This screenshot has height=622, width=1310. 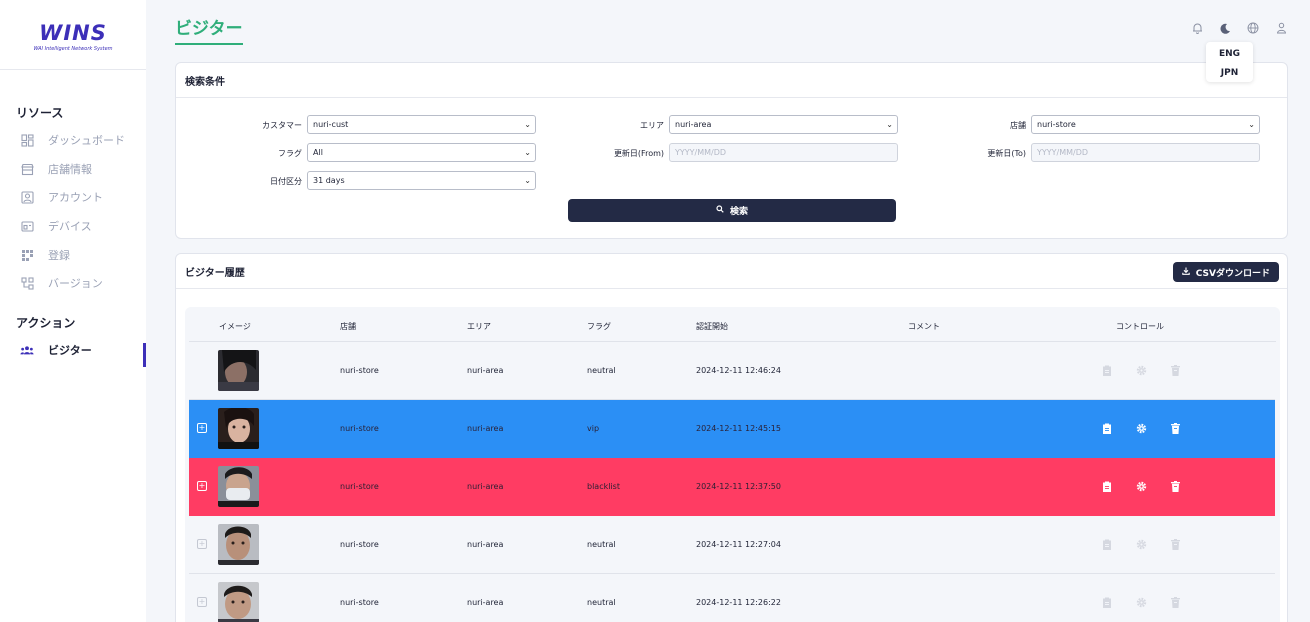 I want to click on sidebar-item-account: アカウント, so click(x=61, y=197).